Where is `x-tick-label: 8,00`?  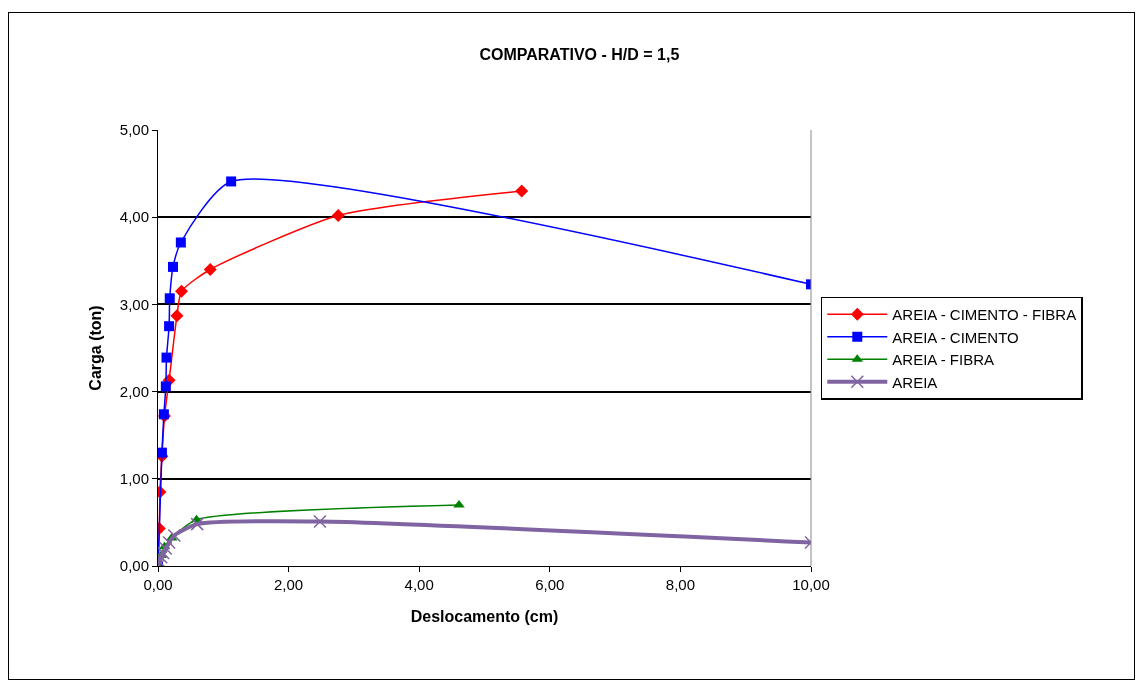
x-tick-label: 8,00 is located at coordinates (680, 584).